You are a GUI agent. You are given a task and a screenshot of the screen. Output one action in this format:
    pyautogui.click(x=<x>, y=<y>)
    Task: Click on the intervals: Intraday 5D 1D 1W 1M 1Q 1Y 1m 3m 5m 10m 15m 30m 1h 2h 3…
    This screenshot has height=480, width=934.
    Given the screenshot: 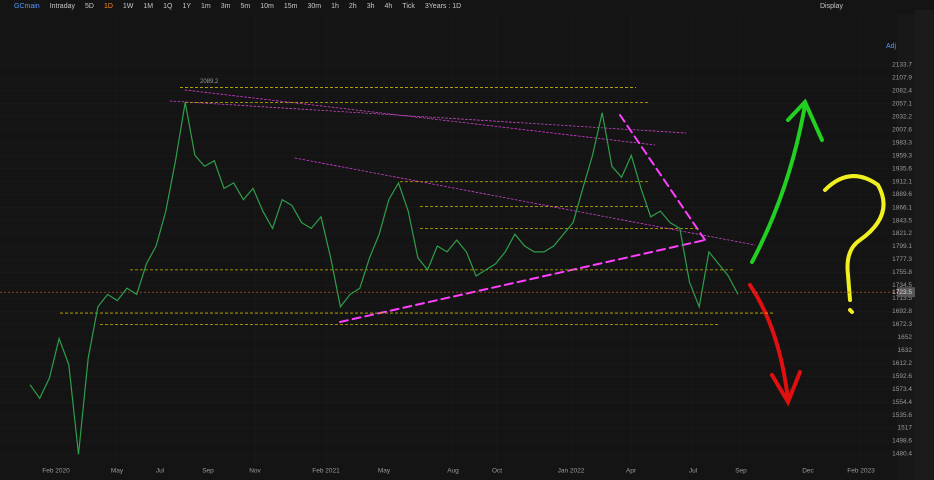 What is the action you would take?
    pyautogui.click(x=237, y=6)
    